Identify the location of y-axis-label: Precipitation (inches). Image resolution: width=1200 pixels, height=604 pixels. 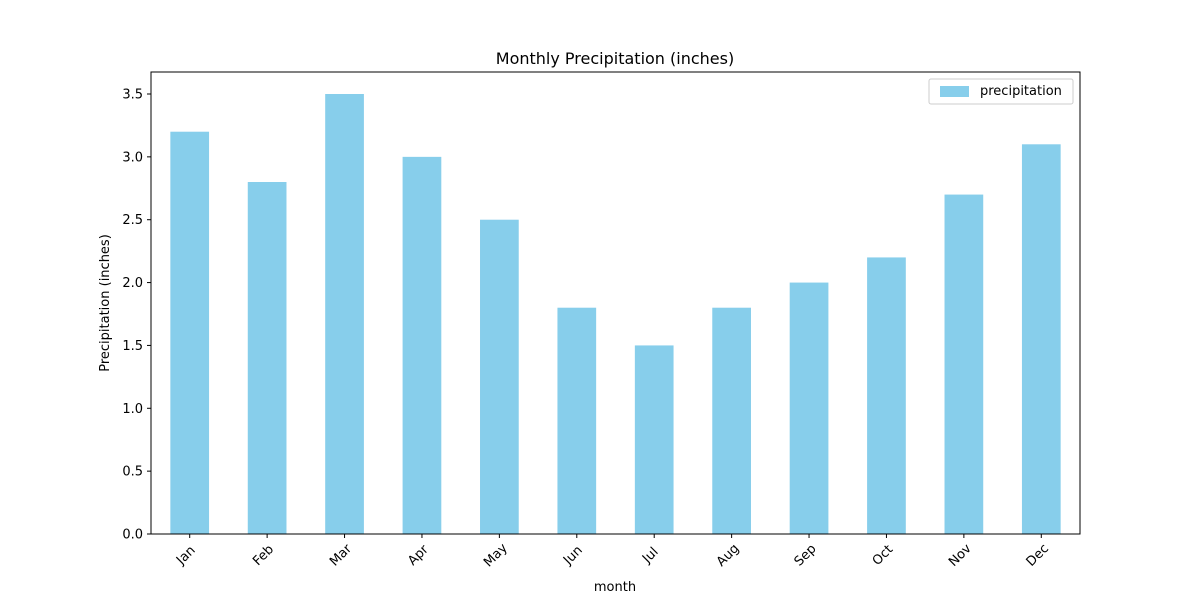
(105, 303).